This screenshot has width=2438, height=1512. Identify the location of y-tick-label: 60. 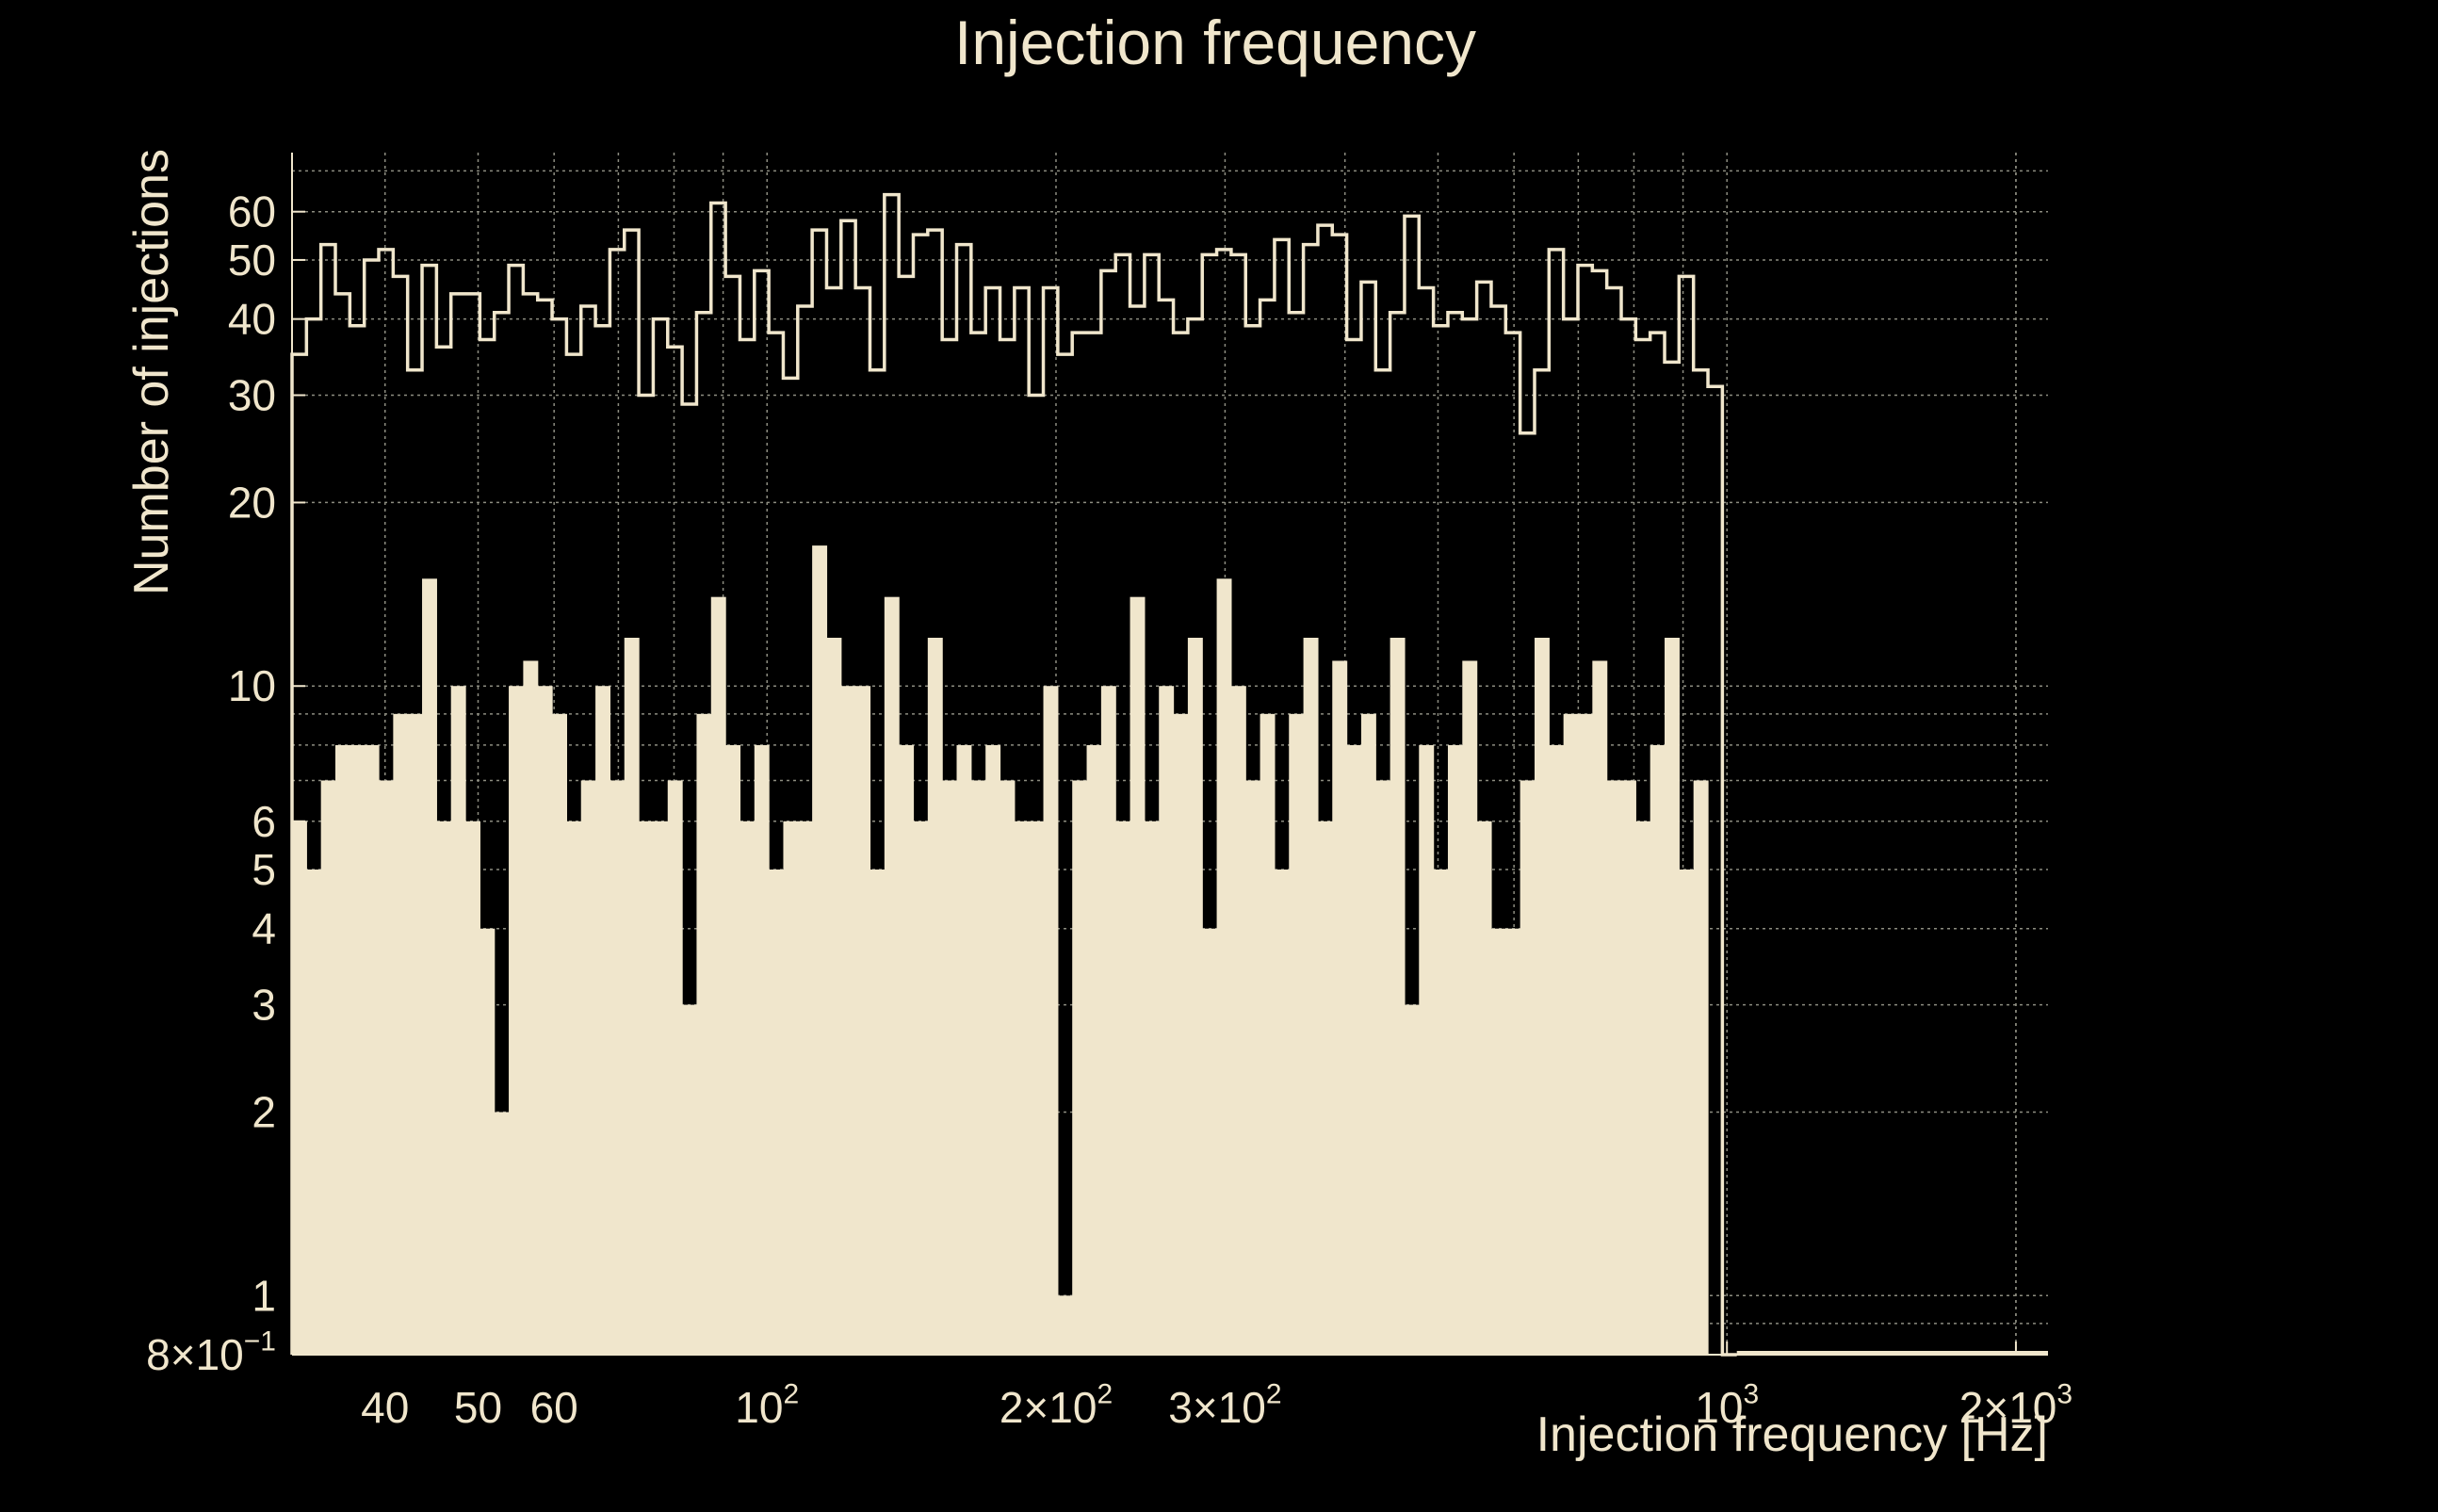
(252, 211).